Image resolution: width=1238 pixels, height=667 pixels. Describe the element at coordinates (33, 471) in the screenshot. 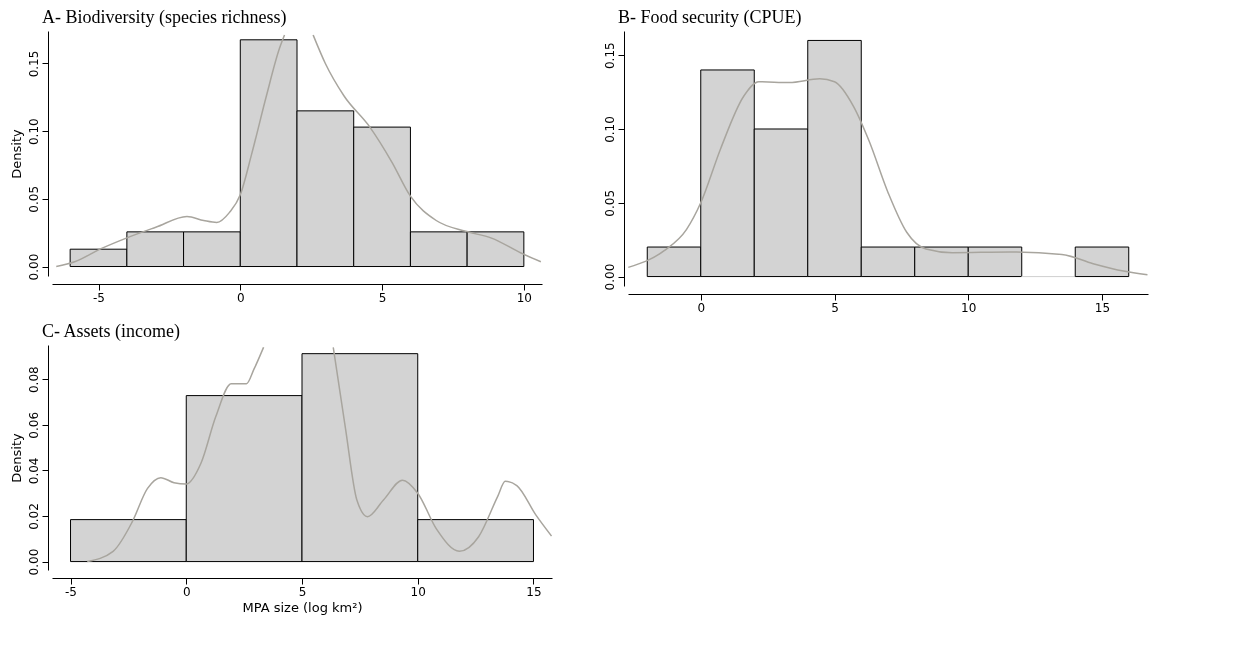

I see `y-tick-label: 0.04` at that location.